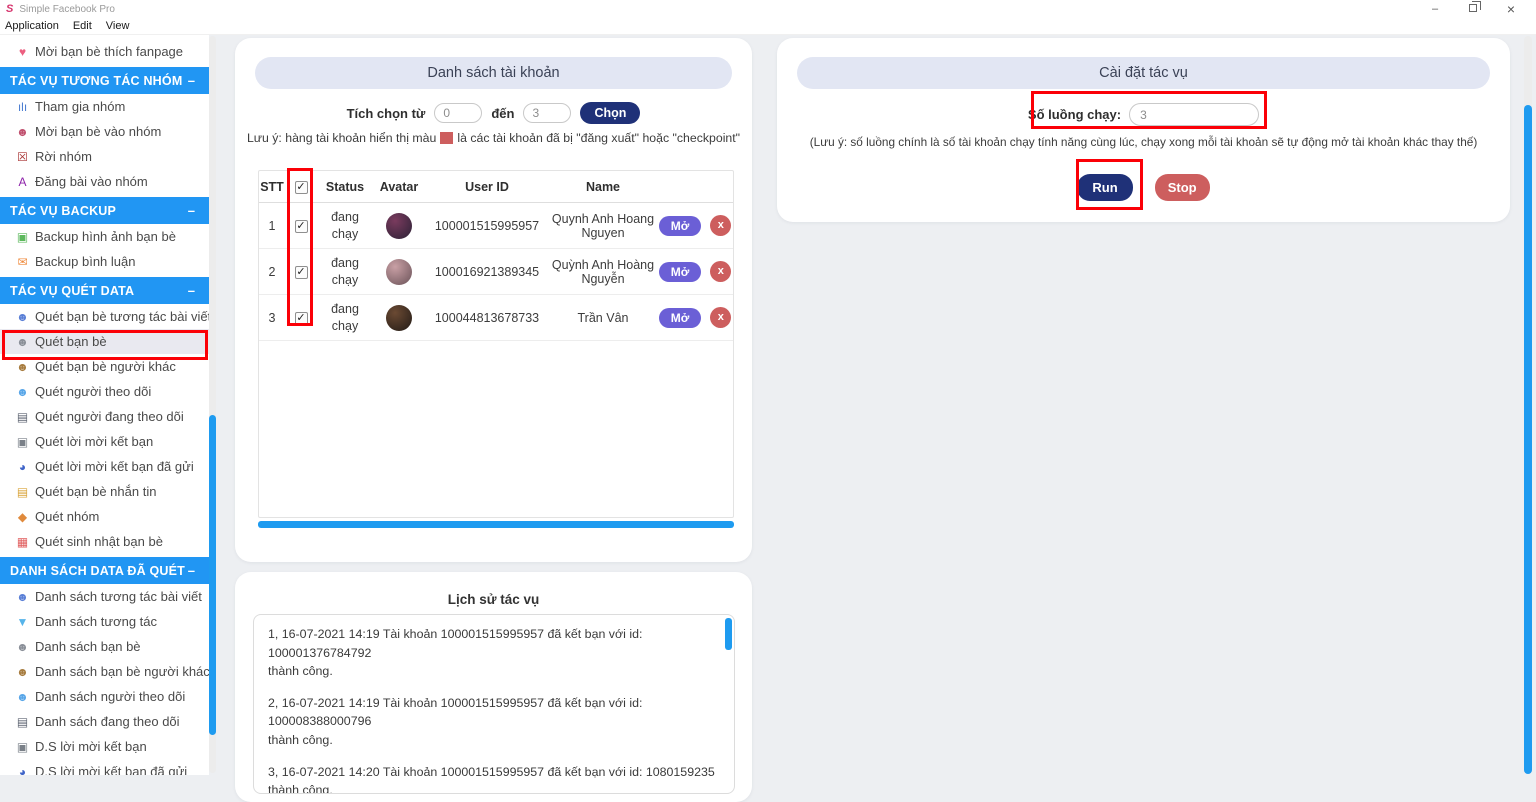 The width and height of the screenshot is (1536, 802). Describe the element at coordinates (104, 516) in the screenshot. I see `sidebar-item-scan-groups: ◆ Quét nhóm` at that location.